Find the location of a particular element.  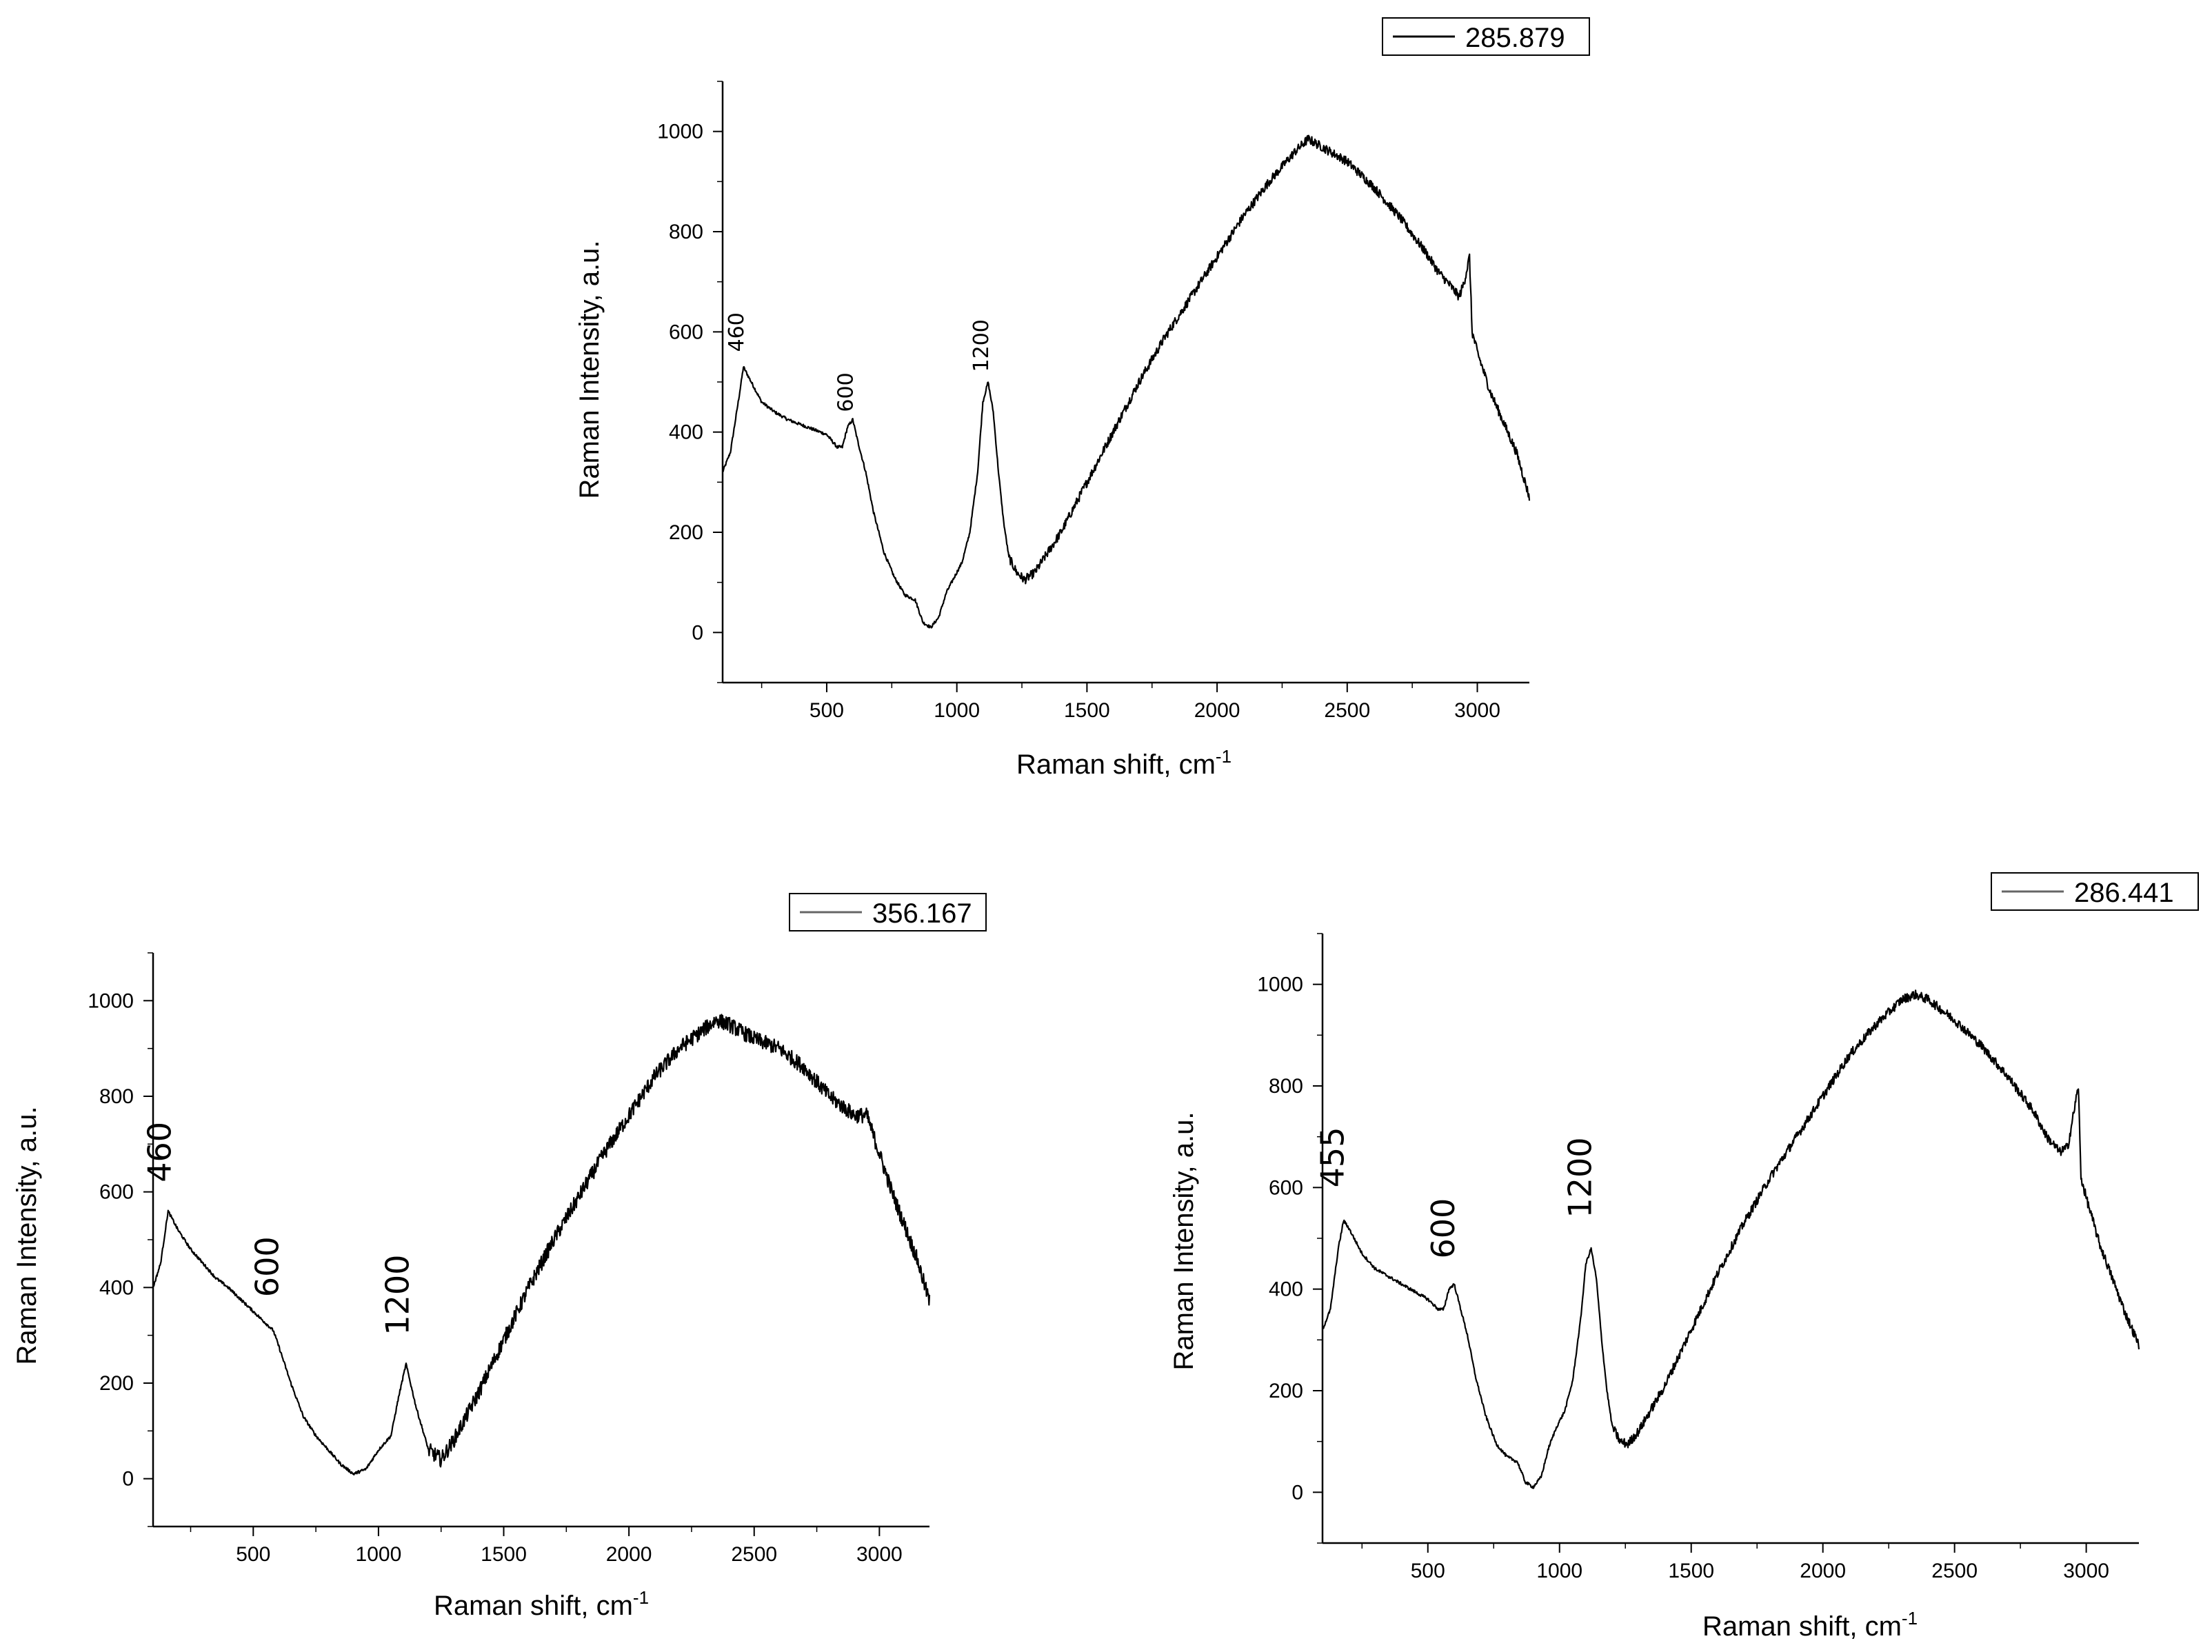

legend-box: 356.167 is located at coordinates (888, 912).